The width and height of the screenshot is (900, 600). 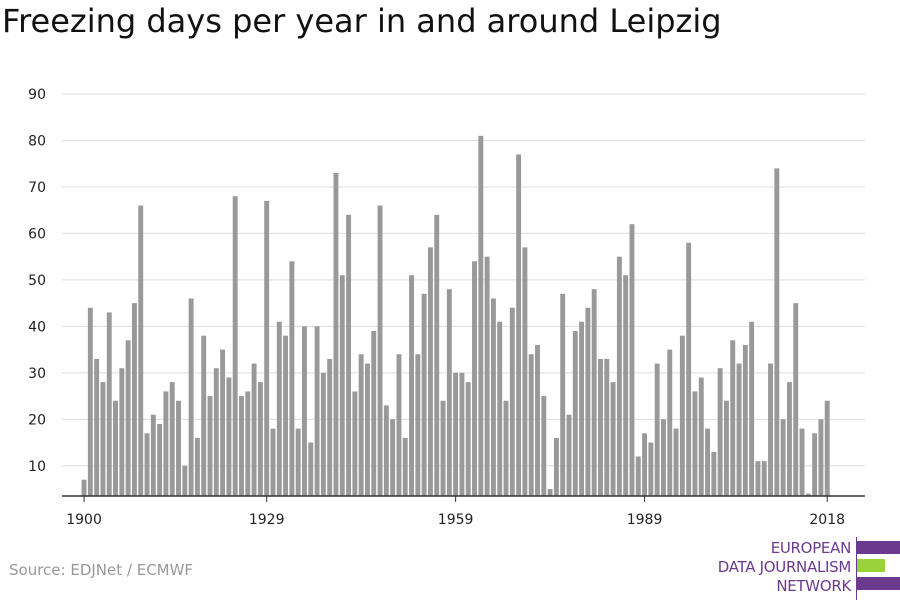 What do you see at coordinates (37, 281) in the screenshot?
I see `y-tick-label: 50` at bounding box center [37, 281].